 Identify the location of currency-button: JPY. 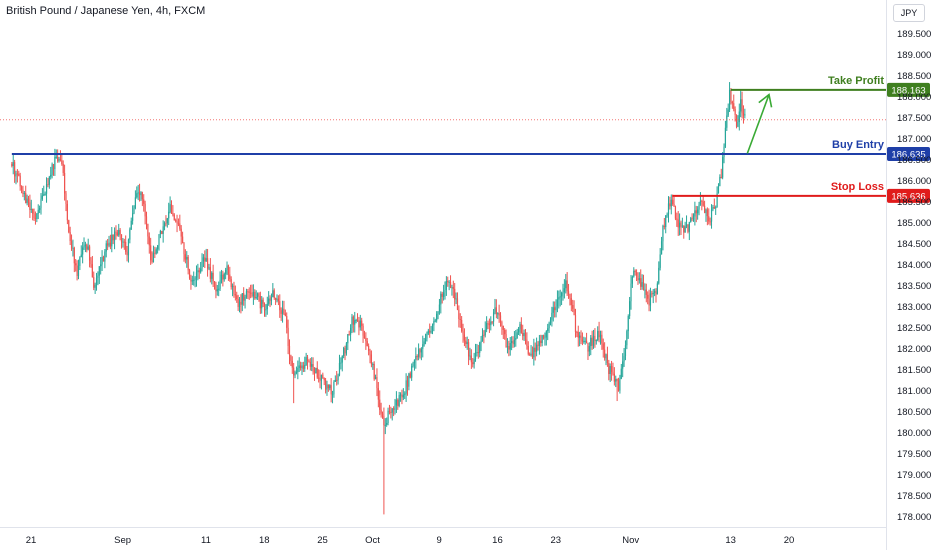
(909, 13).